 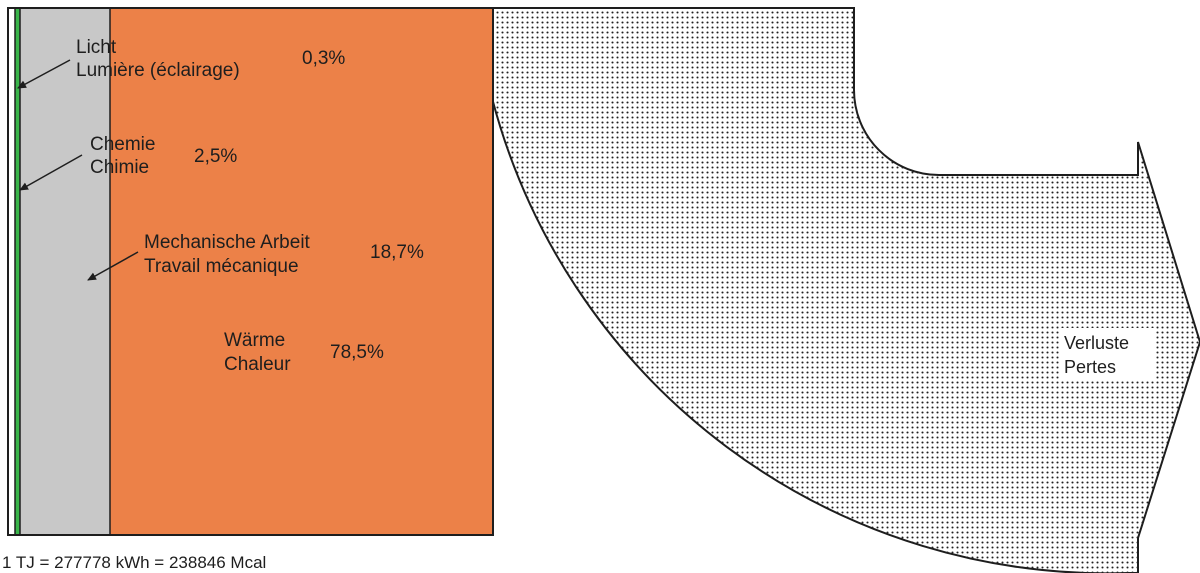 What do you see at coordinates (257, 364) in the screenshot?
I see `heat-label-fr: Chaleur` at bounding box center [257, 364].